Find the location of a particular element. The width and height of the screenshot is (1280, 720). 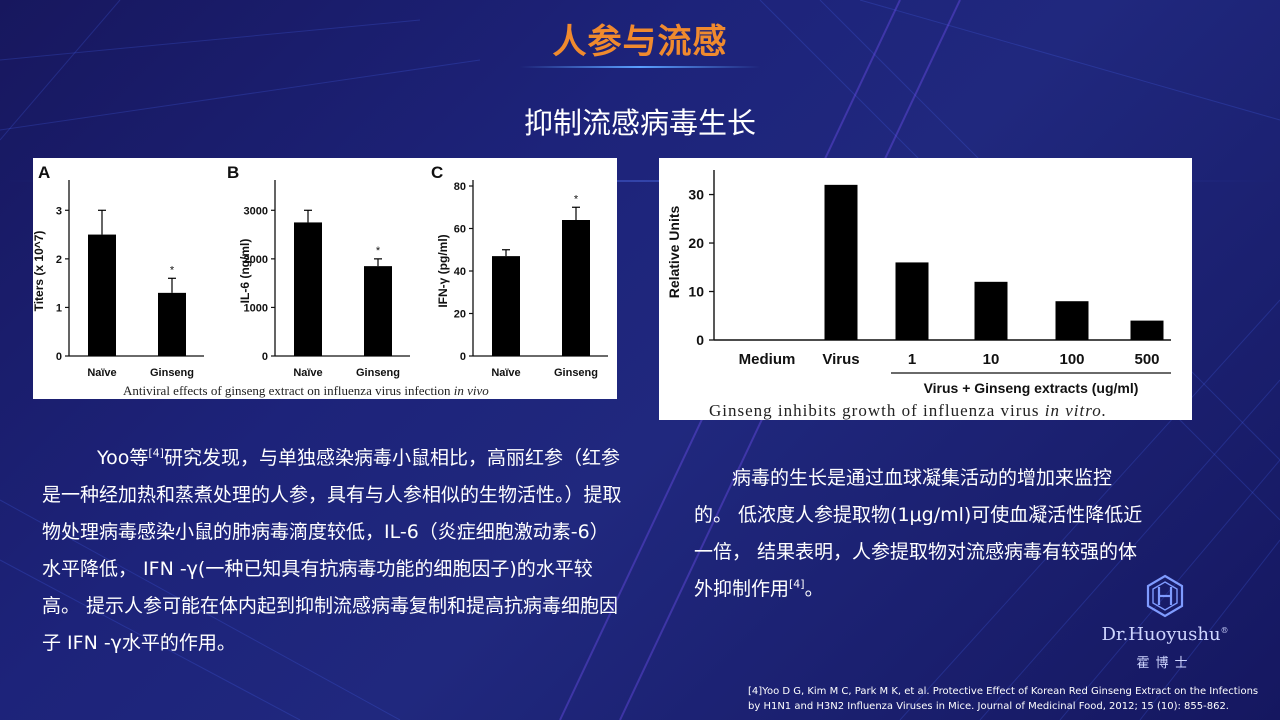

panel-b: B IL-6 (ng/ml) 0 1000 2000 3000 Naïve * Ginseng is located at coordinates (318, 271).